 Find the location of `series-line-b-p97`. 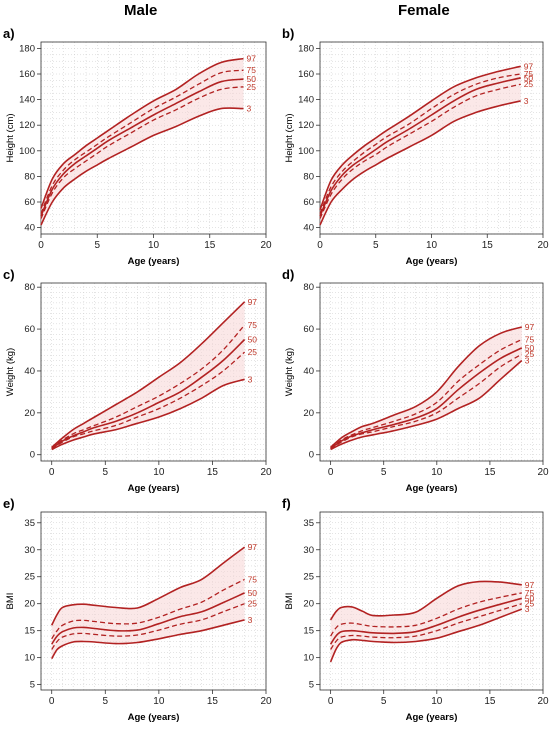

series-line-b-p97 is located at coordinates (420, 137).